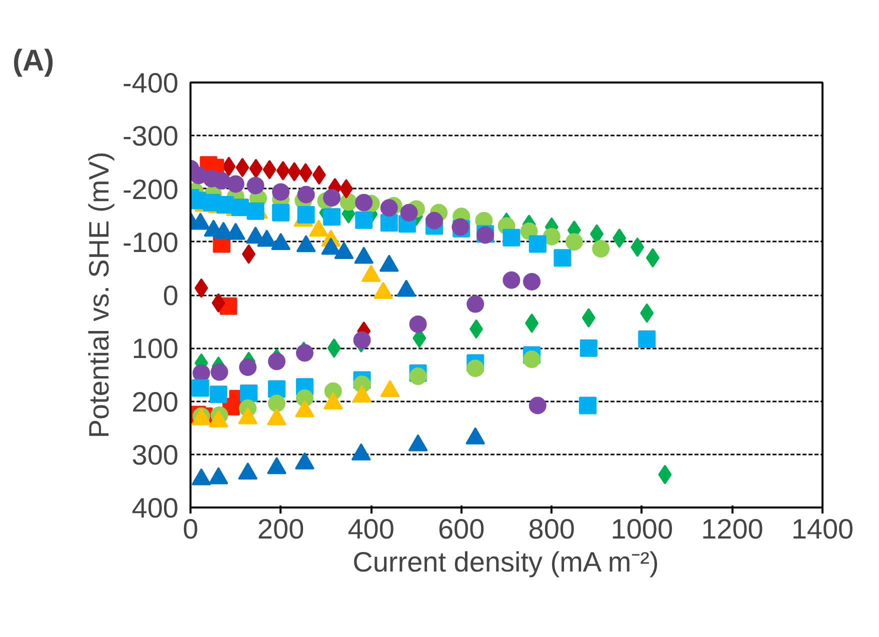 This screenshot has width=879, height=637. What do you see at coordinates (150, 136) in the screenshot?
I see `y-tick-label: -300` at bounding box center [150, 136].